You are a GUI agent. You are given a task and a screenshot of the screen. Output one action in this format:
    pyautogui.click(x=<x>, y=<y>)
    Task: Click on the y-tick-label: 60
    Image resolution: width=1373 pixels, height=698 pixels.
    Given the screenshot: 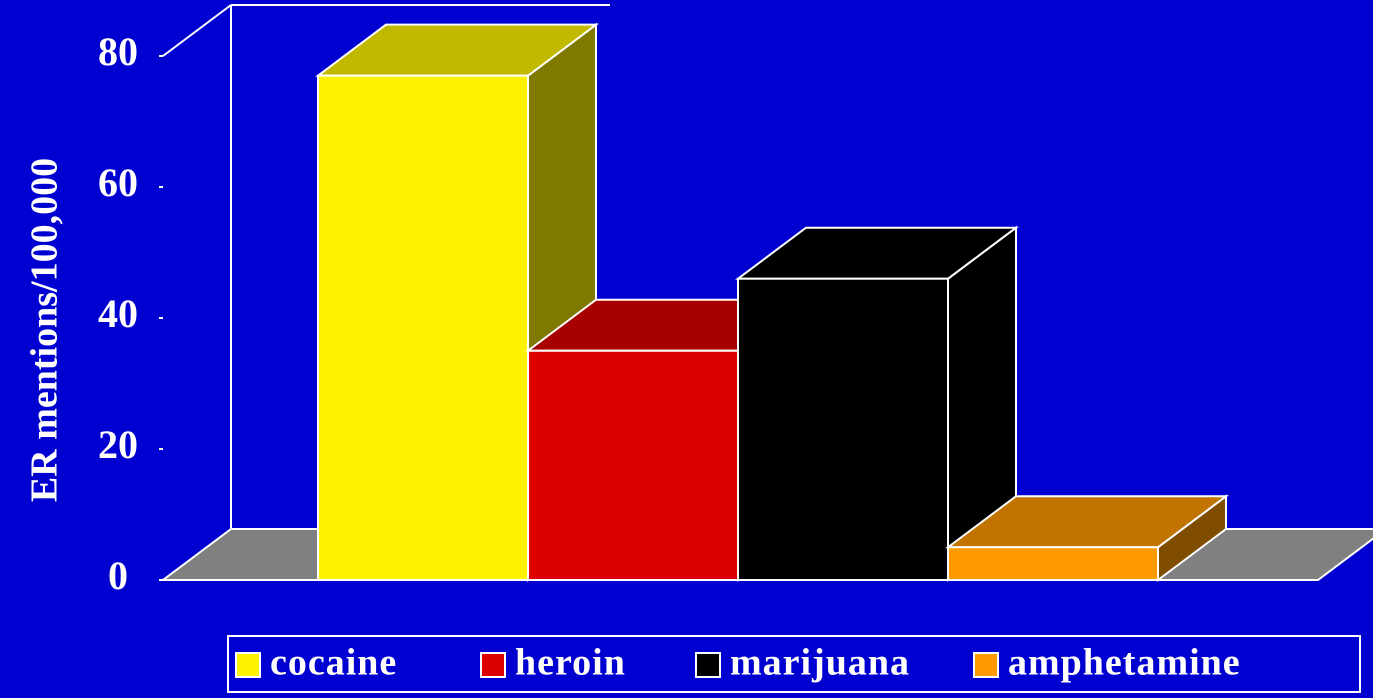 What is the action you would take?
    pyautogui.click(x=118, y=182)
    